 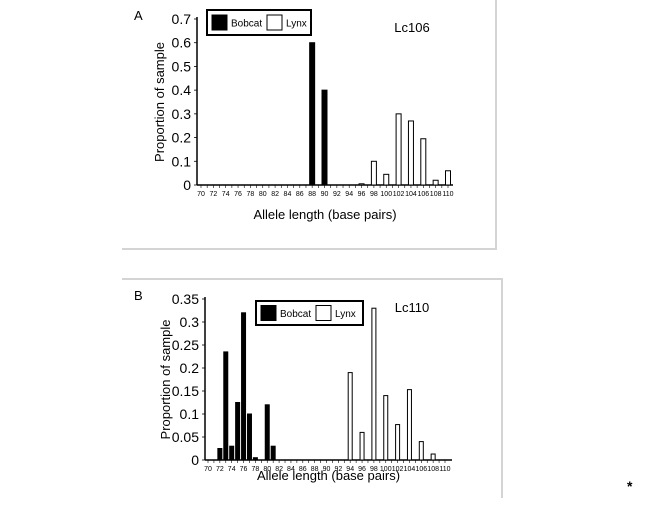 I want to click on legend-swatch-lynx, so click(x=274, y=22).